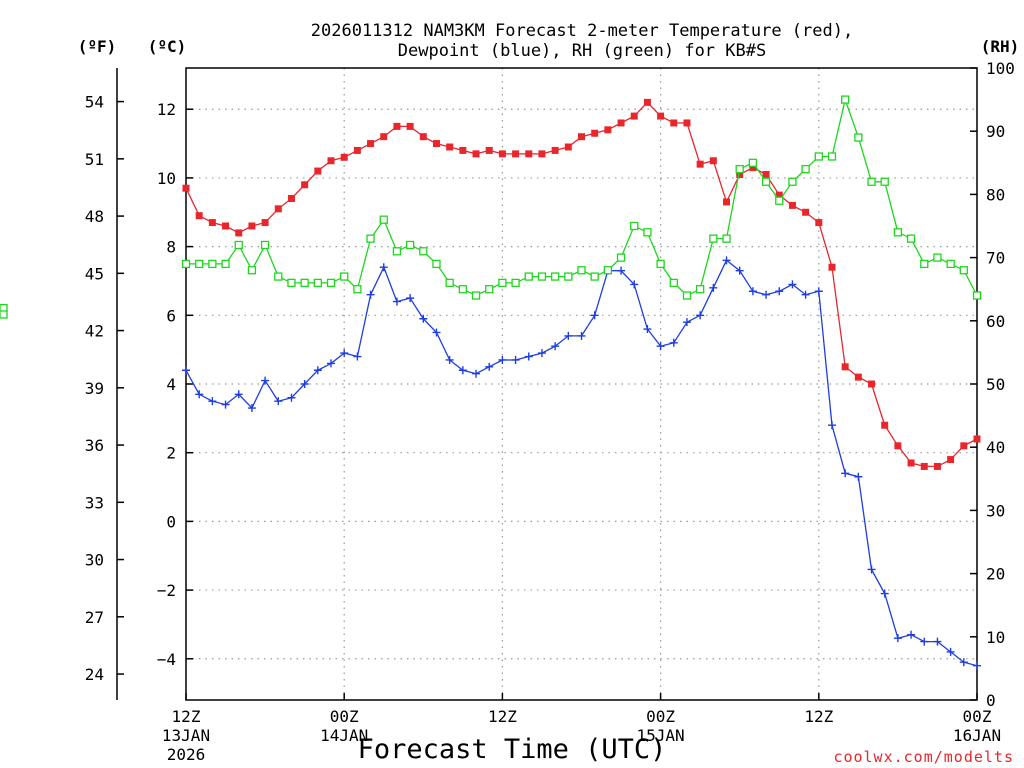  I want to click on rh-tick-label: 30, so click(995, 510).